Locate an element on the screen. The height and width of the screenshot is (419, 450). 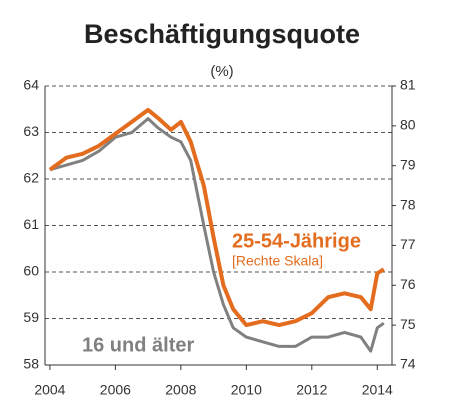
y-tick-label: 58 is located at coordinates (31, 364).